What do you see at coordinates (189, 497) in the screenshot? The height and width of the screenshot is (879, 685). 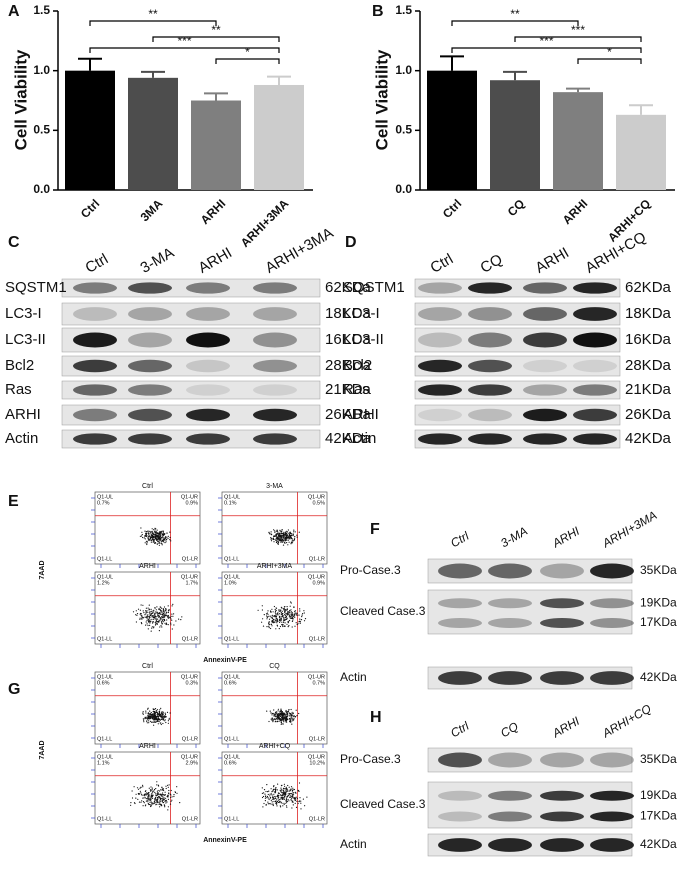 I see `quadrant-name: Q1-UR` at bounding box center [189, 497].